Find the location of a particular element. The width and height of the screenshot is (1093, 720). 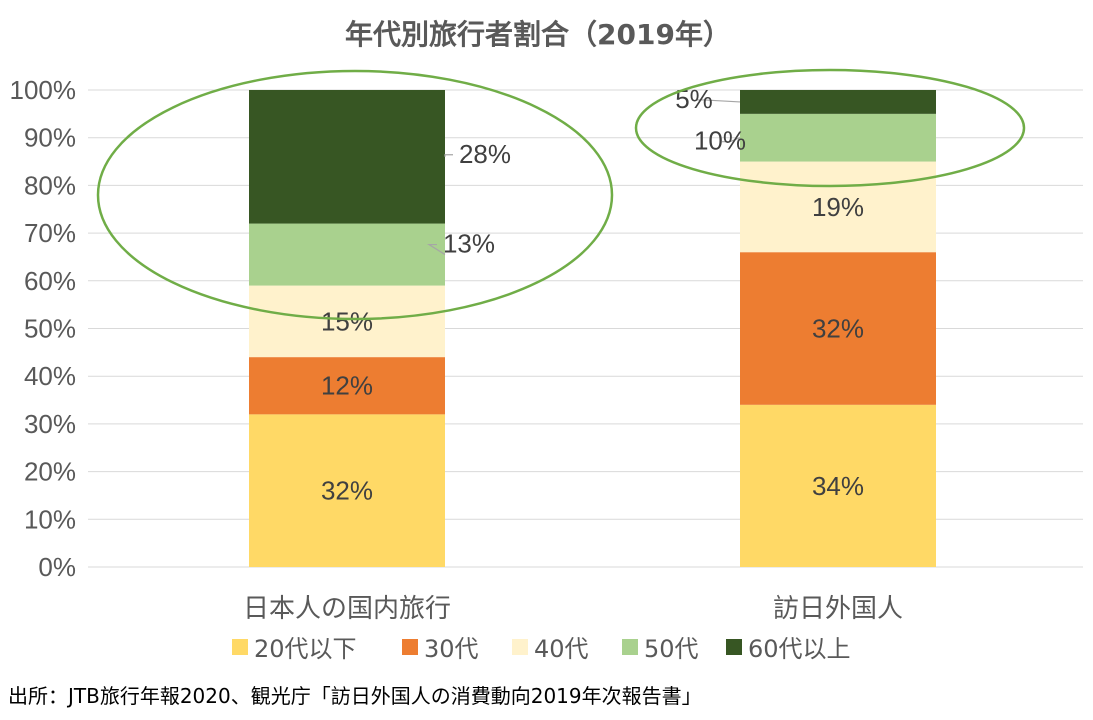

legend-label: 50代 is located at coordinates (671, 649).